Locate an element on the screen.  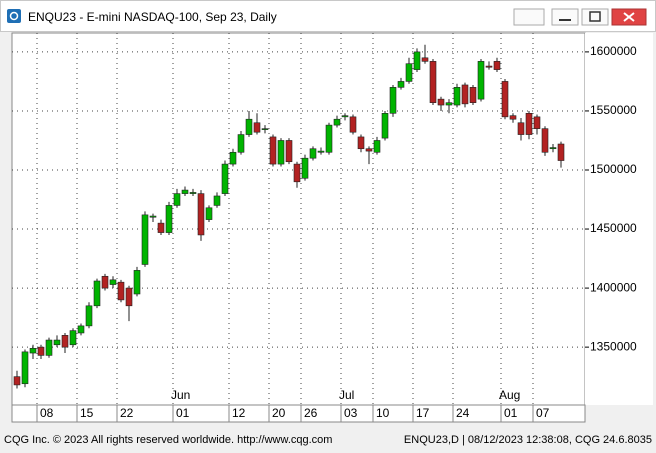
month-label: Aug is located at coordinates (509, 395).